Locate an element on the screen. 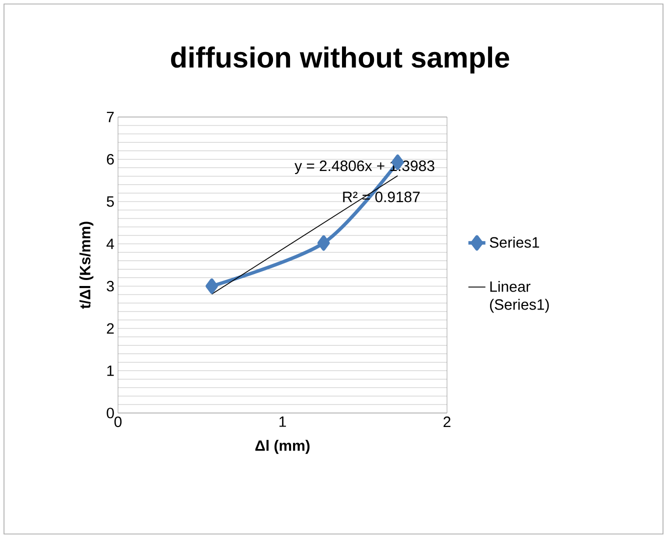 The image size is (667, 538). legend-label: Series1 is located at coordinates (515, 242).